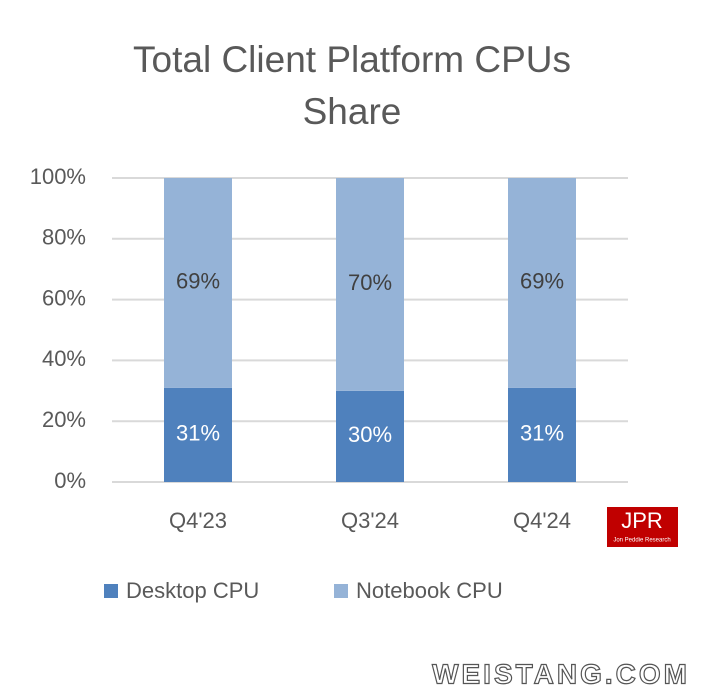  What do you see at coordinates (70, 480) in the screenshot?
I see `y-tick-label: 0%` at bounding box center [70, 480].